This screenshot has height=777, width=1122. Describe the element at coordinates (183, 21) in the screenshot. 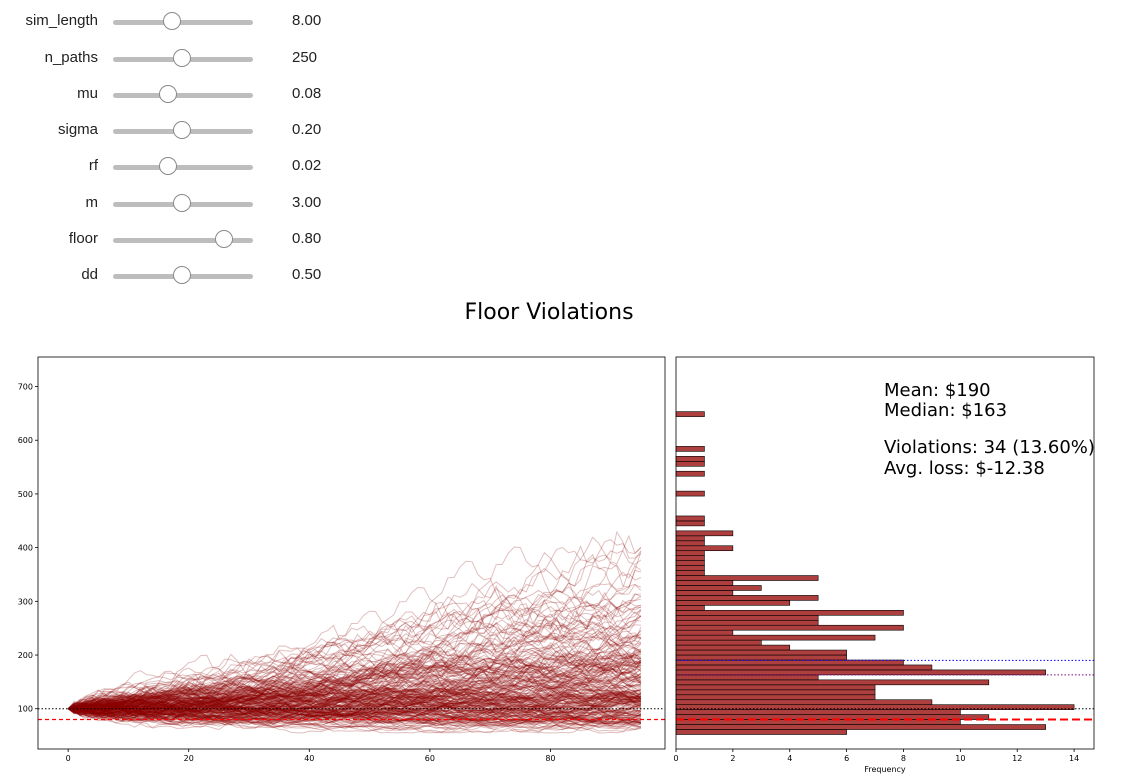

I see `sim-length-slider` at that location.